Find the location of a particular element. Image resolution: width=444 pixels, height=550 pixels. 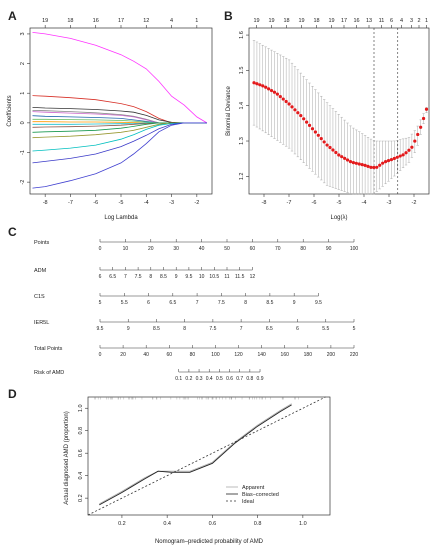

panel-label-c: C is located at coordinates (12, 232).